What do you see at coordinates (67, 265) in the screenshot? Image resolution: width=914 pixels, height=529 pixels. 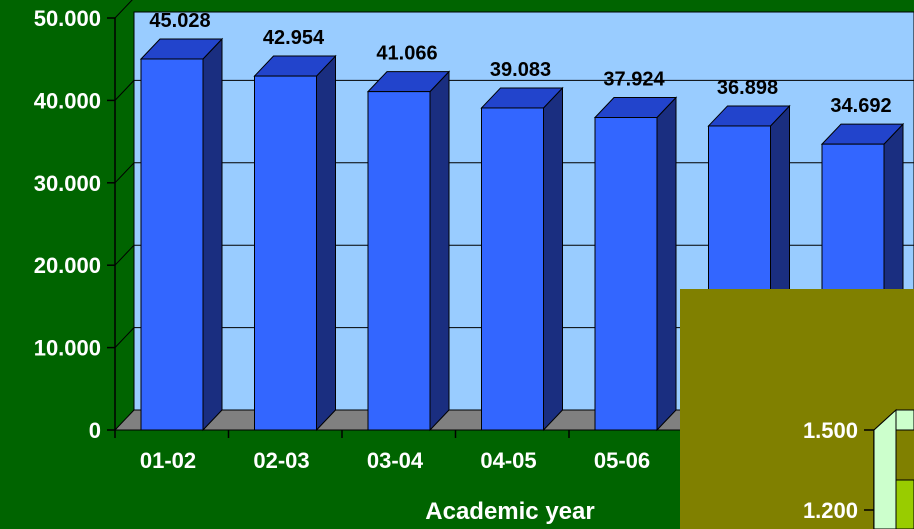 I see `y-tick-label: 20.000` at bounding box center [67, 265].